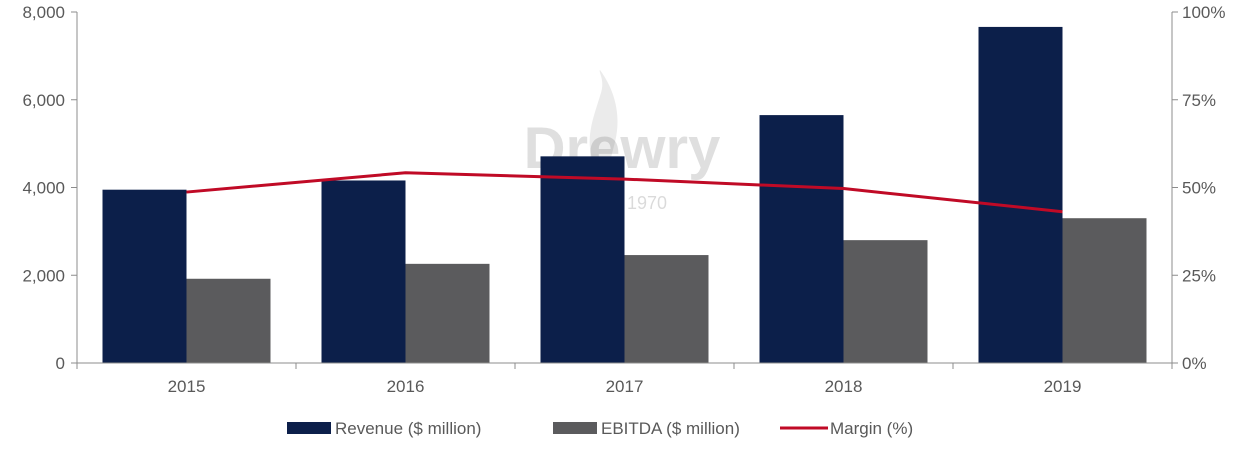 The width and height of the screenshot is (1245, 453). What do you see at coordinates (187, 386) in the screenshot?
I see `x-tick-label: 2015` at bounding box center [187, 386].